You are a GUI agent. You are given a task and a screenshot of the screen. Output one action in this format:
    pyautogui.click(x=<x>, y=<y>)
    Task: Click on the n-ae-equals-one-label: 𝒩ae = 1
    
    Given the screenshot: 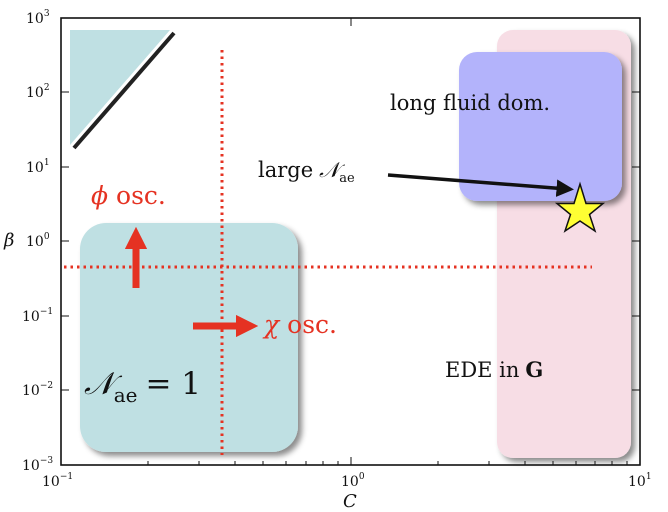 What is the action you would take?
    pyautogui.click(x=142, y=386)
    